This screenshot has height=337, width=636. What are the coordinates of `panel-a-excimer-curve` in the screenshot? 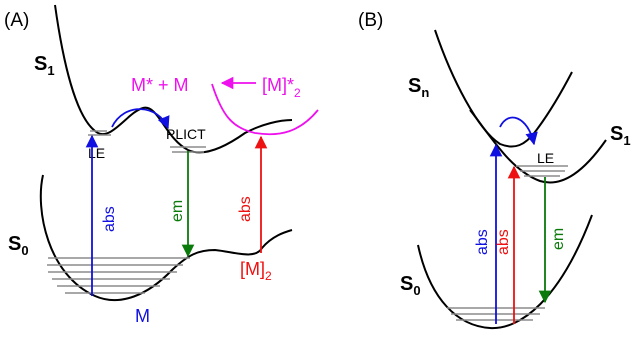 It's located at (265, 109).